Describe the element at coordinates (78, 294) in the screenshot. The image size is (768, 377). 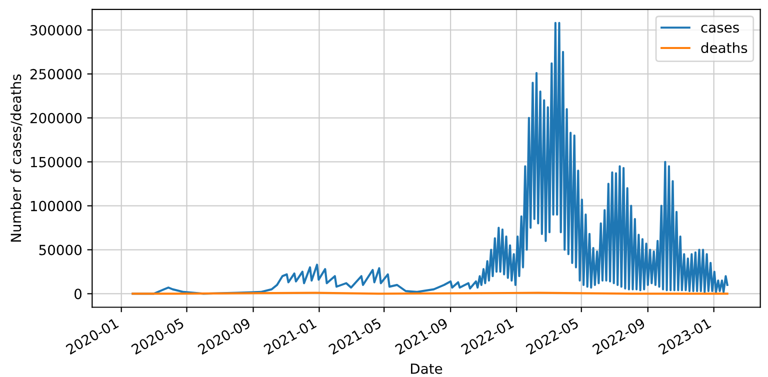
I see `y-tick-label: 0` at that location.